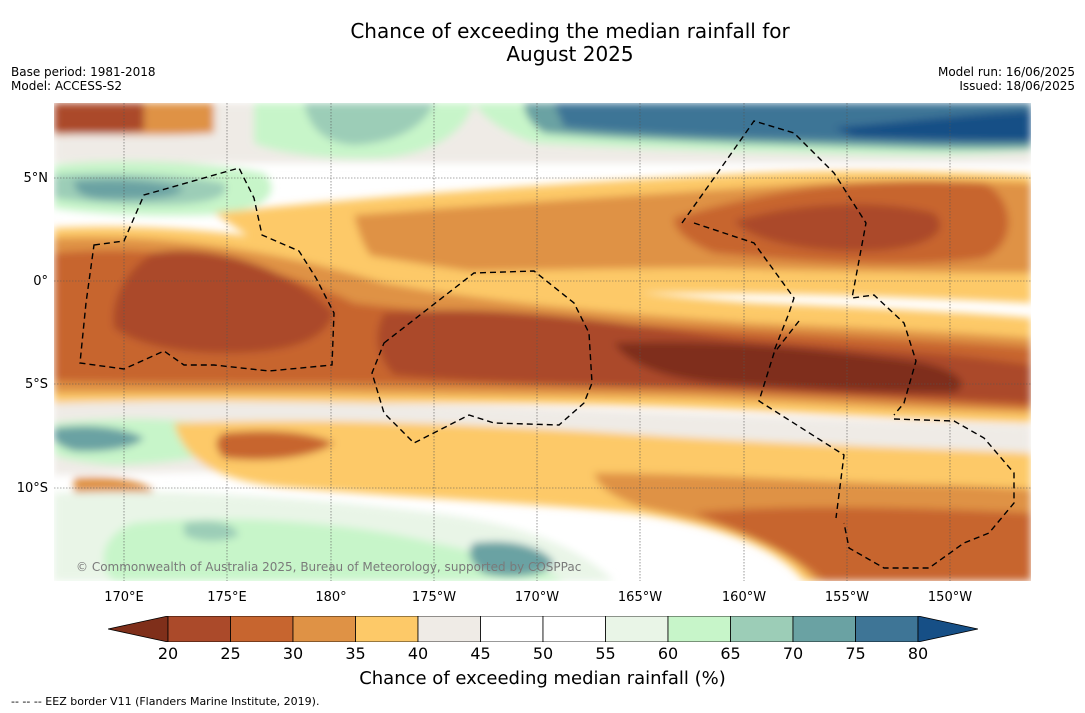 This screenshot has height=713, width=1085. Describe the element at coordinates (570, 54) in the screenshot. I see `title-line-2: August 2025` at that location.